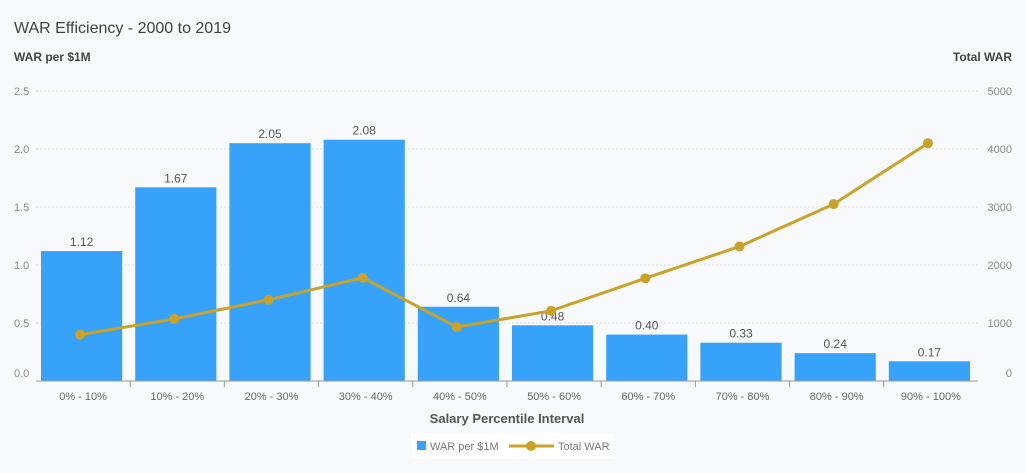 The width and height of the screenshot is (1026, 473). I want to click on x-tick-label: 0% - 10%, so click(83, 397).